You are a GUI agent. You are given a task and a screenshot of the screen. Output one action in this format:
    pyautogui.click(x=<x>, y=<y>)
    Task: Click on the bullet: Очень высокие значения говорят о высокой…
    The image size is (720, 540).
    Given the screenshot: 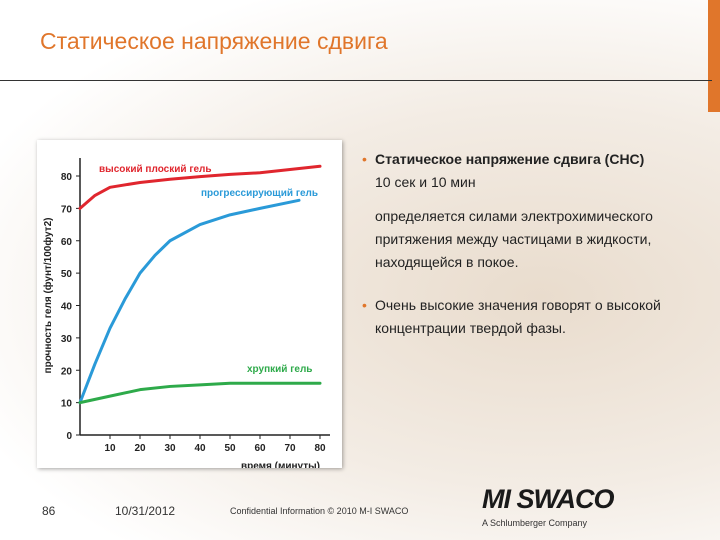 What is the action you would take?
    pyautogui.click(x=511, y=317)
    